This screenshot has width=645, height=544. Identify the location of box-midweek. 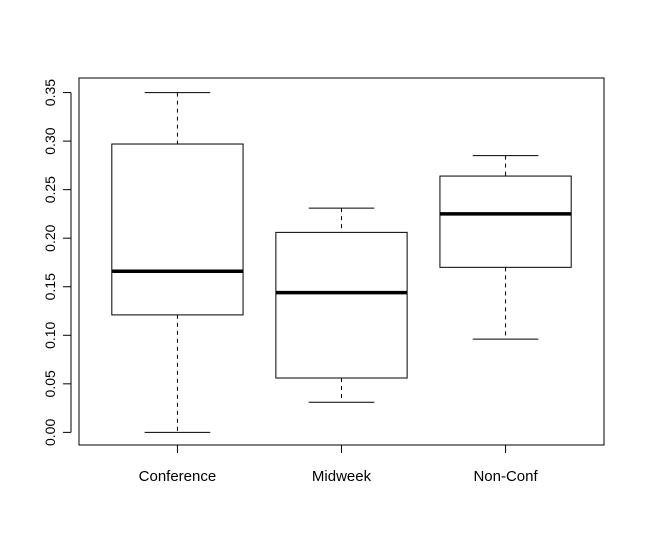
(341, 305).